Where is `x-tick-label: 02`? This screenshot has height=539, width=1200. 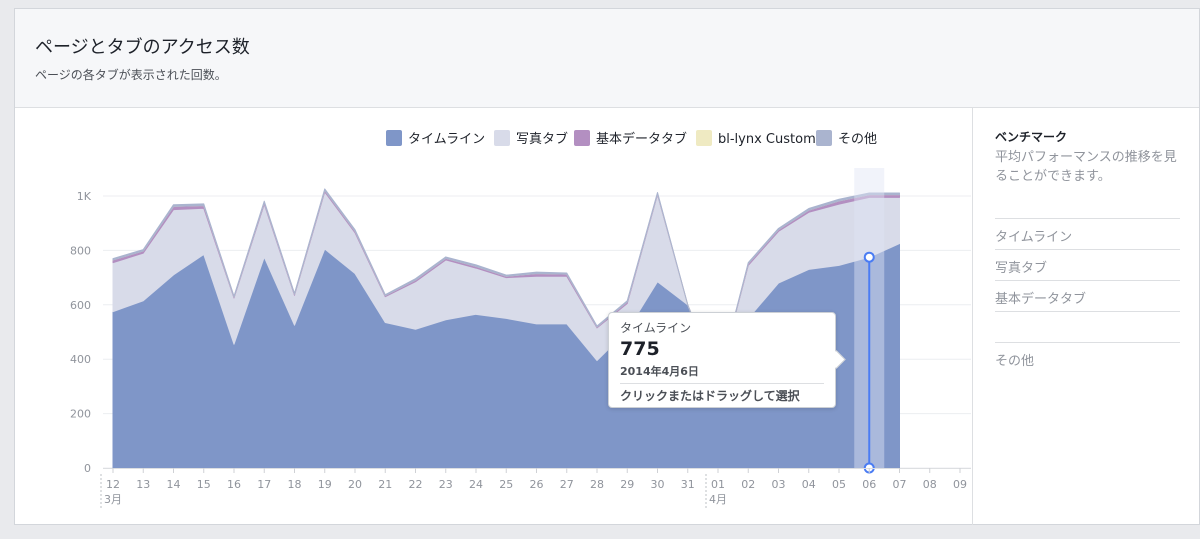
x-tick-label: 02 is located at coordinates (748, 484).